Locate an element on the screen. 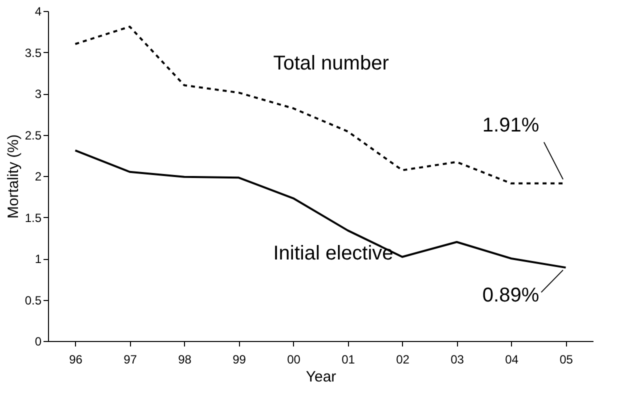  x-tick-label: 98 is located at coordinates (185, 359).